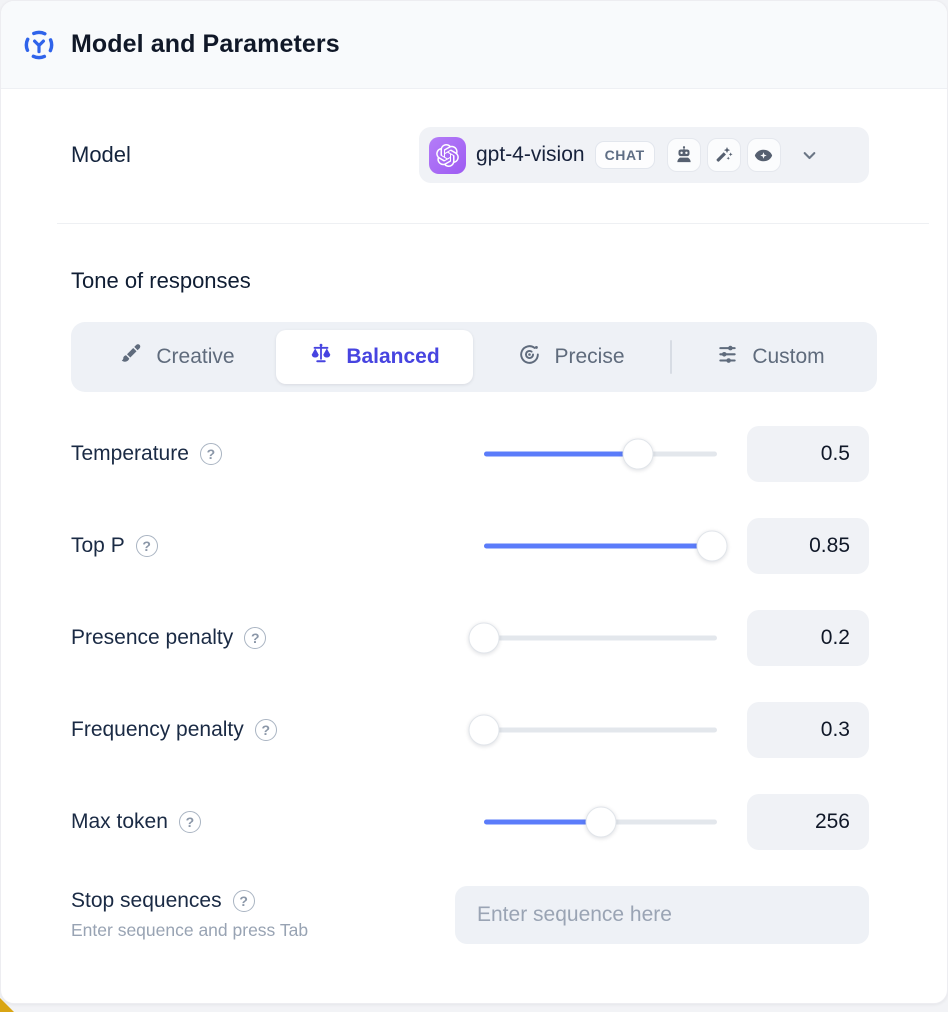 Image resolution: width=948 pixels, height=1012 pixels. Describe the element at coordinates (809, 155) in the screenshot. I see `chevron-down-icon` at that location.